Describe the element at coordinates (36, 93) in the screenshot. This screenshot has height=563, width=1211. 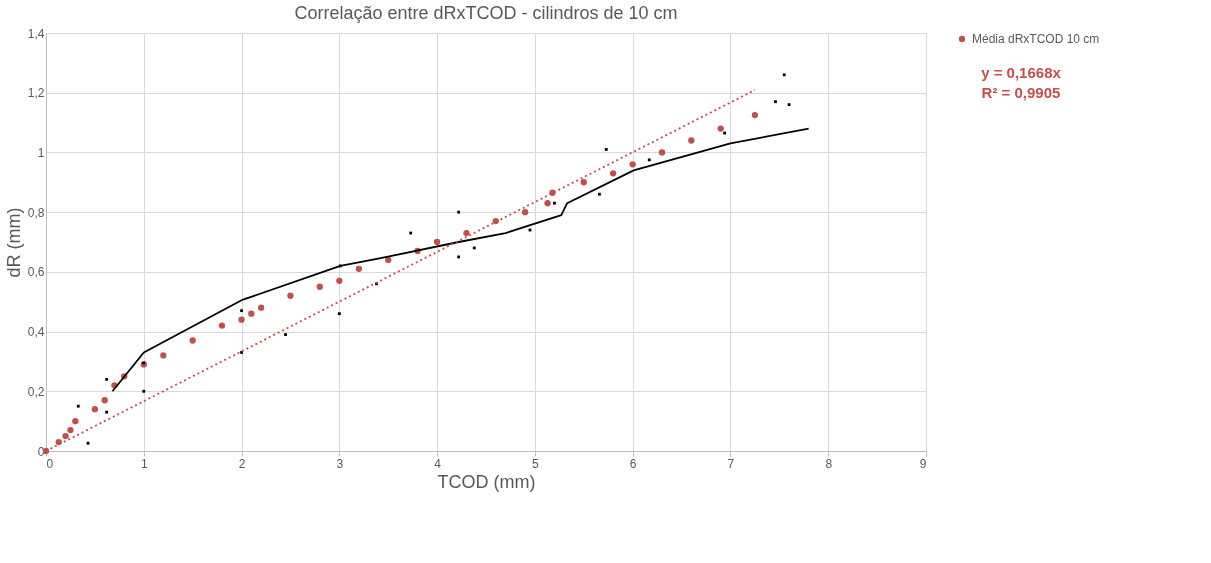
I see `y-tick-label: 1,2` at that location.